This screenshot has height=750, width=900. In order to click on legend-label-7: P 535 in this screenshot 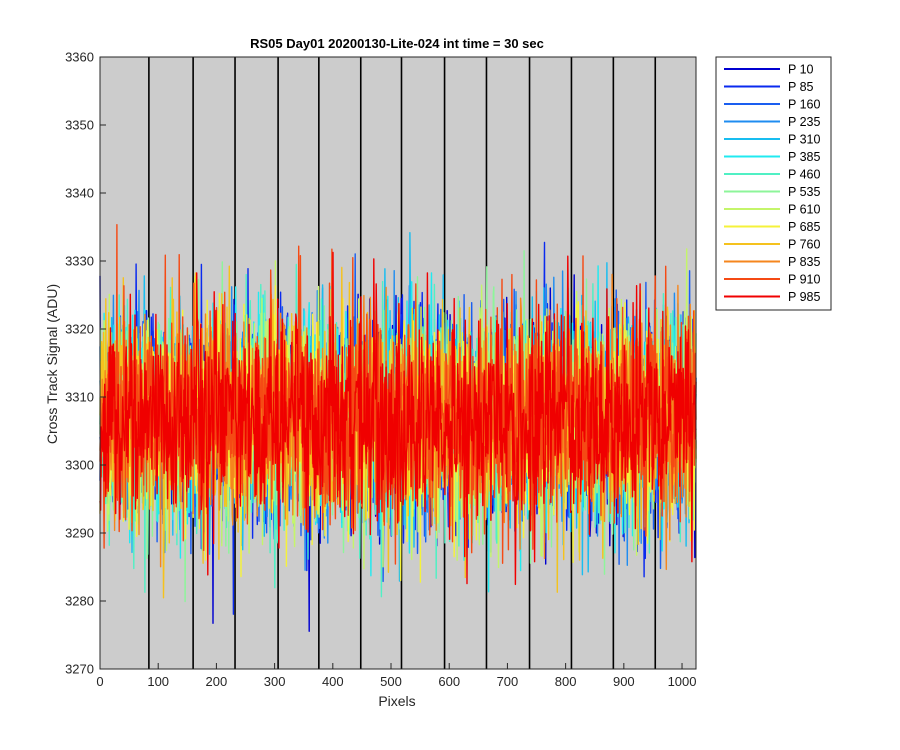, I will do `click(804, 192)`.